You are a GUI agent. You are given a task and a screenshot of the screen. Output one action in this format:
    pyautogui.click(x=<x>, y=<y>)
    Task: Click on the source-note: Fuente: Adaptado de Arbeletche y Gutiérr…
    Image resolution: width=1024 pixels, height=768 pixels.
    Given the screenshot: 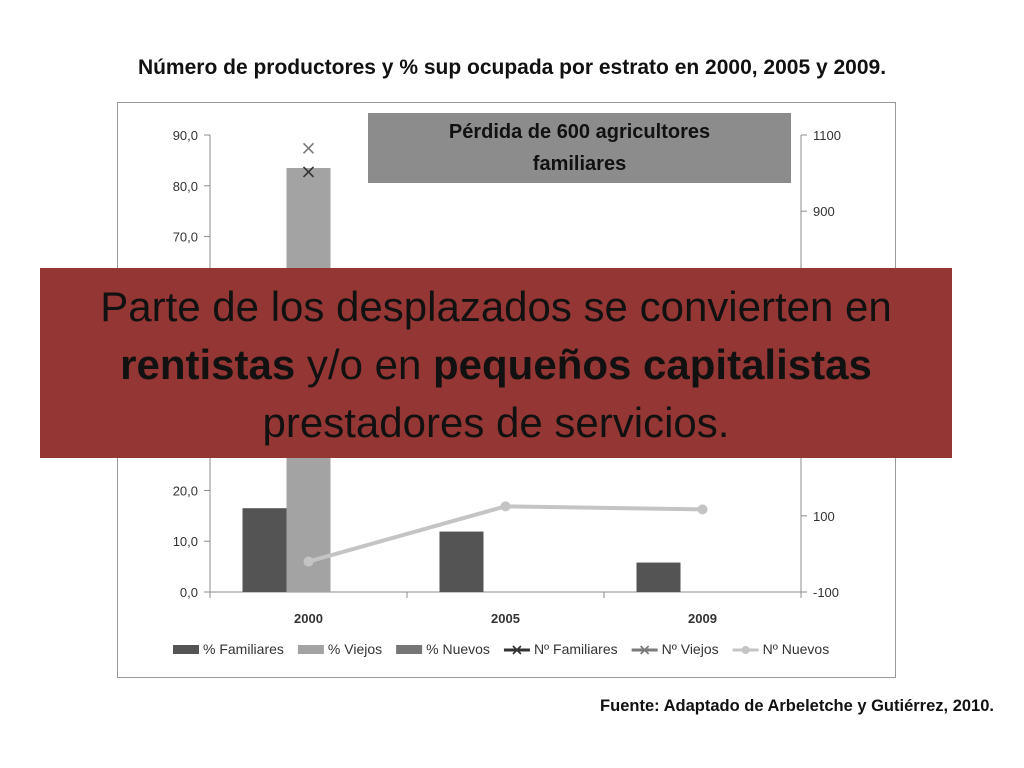 What is the action you would take?
    pyautogui.click(x=797, y=706)
    